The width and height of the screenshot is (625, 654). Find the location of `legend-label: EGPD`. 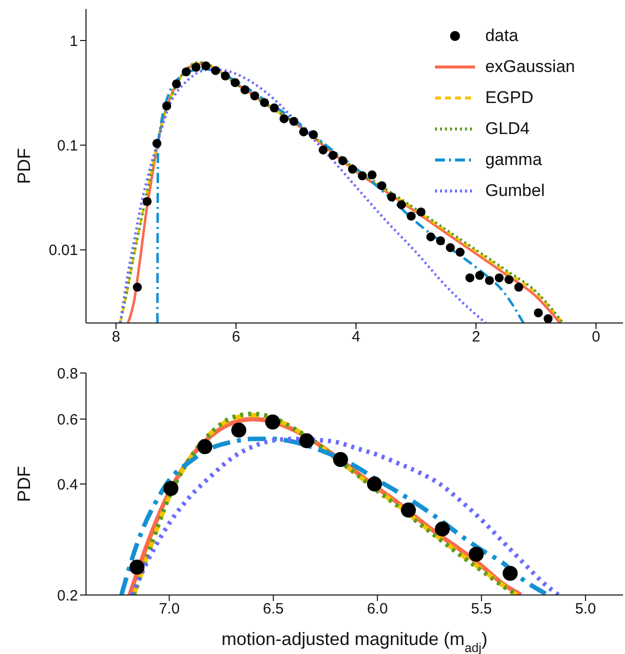

legend-label: EGPD is located at coordinates (509, 98).